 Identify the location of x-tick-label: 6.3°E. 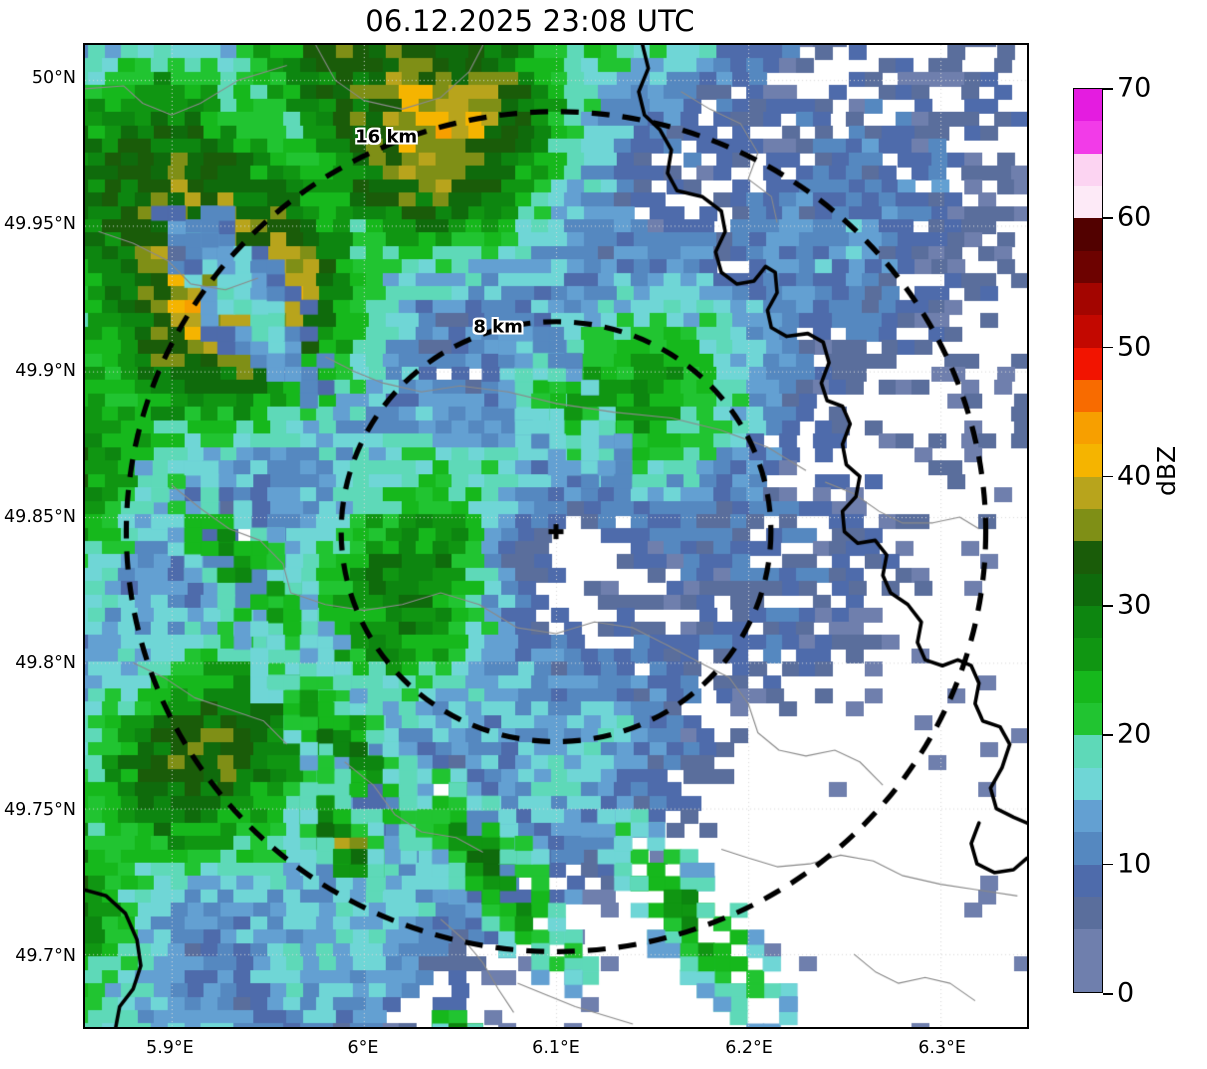
(942, 1048).